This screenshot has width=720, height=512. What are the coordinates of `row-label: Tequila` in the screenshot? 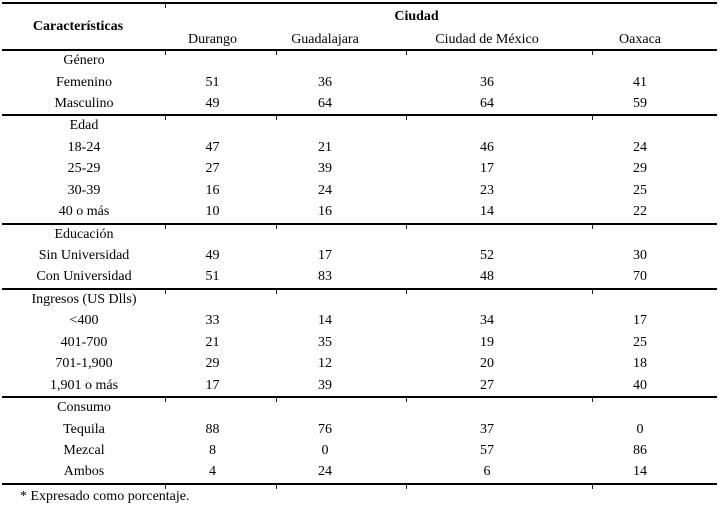 It's located at (84, 429).